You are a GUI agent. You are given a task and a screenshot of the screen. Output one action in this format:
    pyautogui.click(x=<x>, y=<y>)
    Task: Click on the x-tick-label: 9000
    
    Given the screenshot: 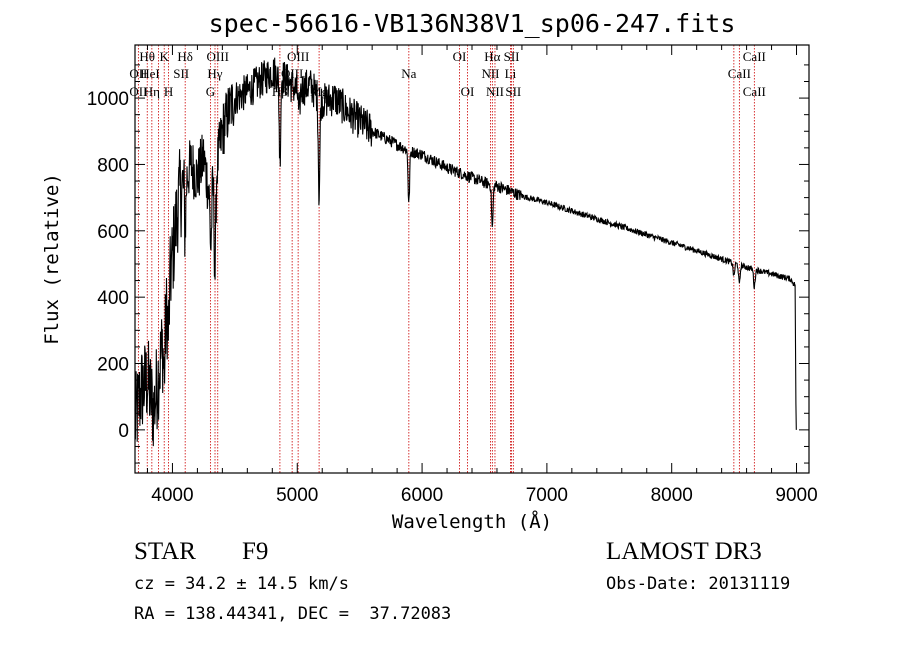 What is the action you would take?
    pyautogui.click(x=796, y=495)
    